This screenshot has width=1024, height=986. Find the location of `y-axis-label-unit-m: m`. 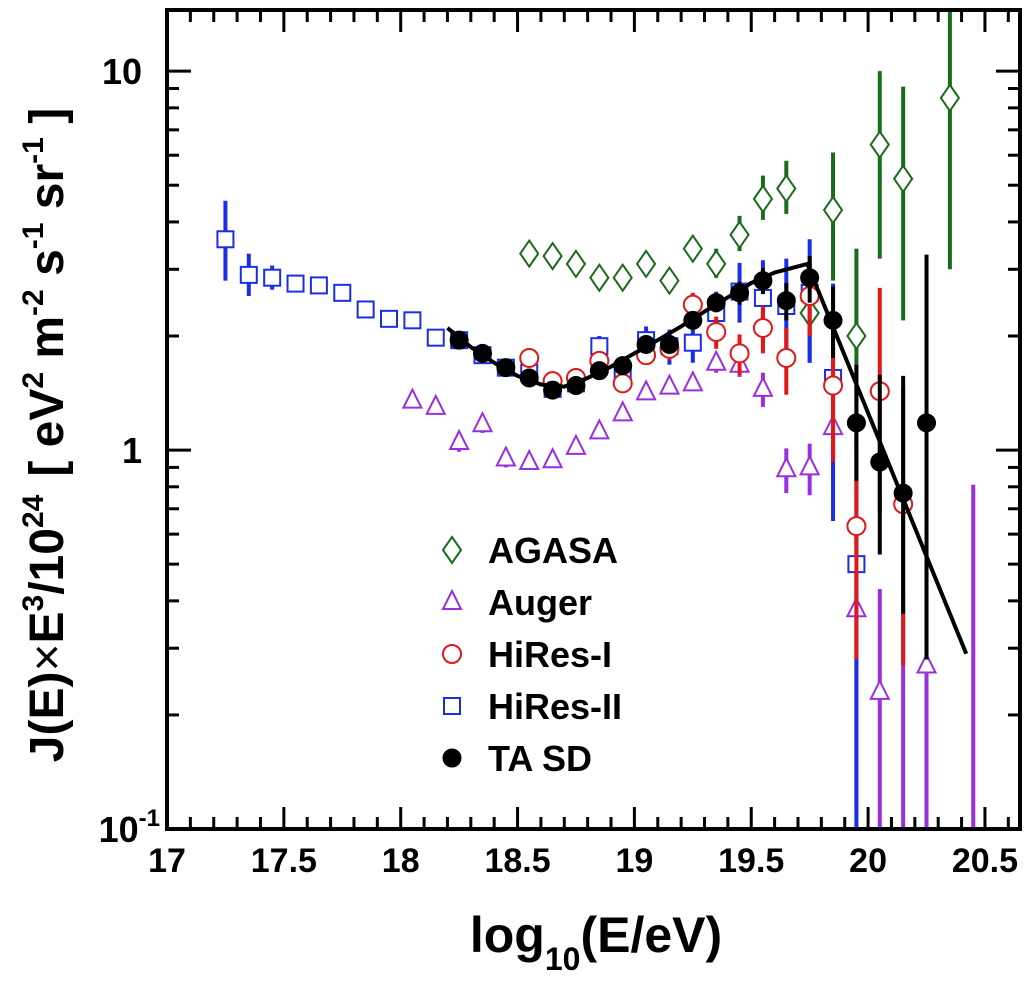

y-axis-label-unit-m: m is located at coordinates (47, 344).